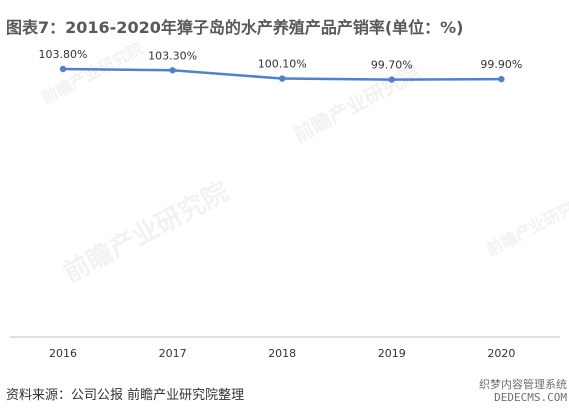 The height and width of the screenshot is (413, 569). Describe the element at coordinates (173, 353) in the screenshot. I see `x-tick-label: 2017` at that location.